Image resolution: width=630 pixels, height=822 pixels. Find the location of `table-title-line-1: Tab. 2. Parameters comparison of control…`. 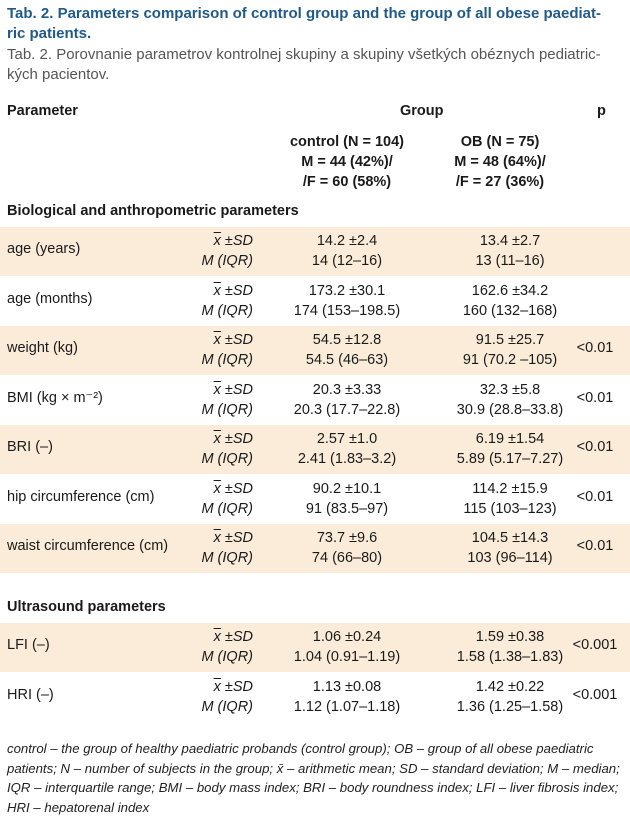

table-title-line-1: Tab. 2. Parameters comparison of control… is located at coordinates (304, 13).